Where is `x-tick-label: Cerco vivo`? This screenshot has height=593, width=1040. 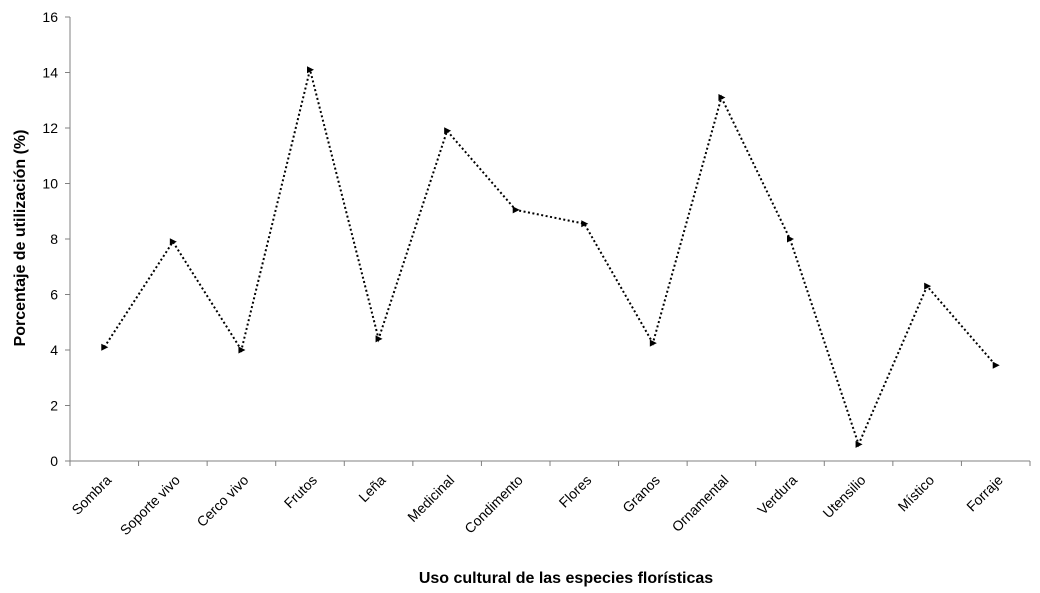 x-tick-label: Cerco vivo is located at coordinates (222, 501).